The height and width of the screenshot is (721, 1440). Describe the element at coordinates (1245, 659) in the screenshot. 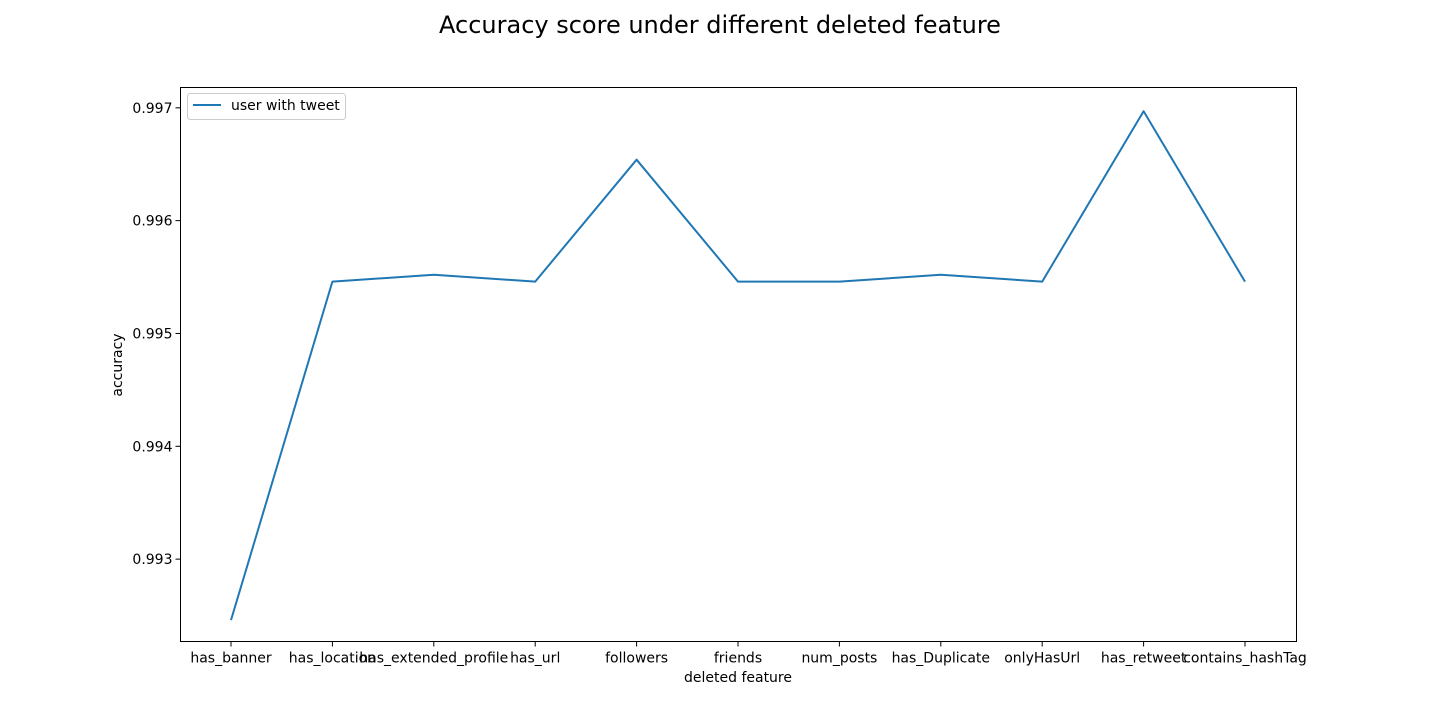

I see `x-tick-label: contains_hashTag` at that location.